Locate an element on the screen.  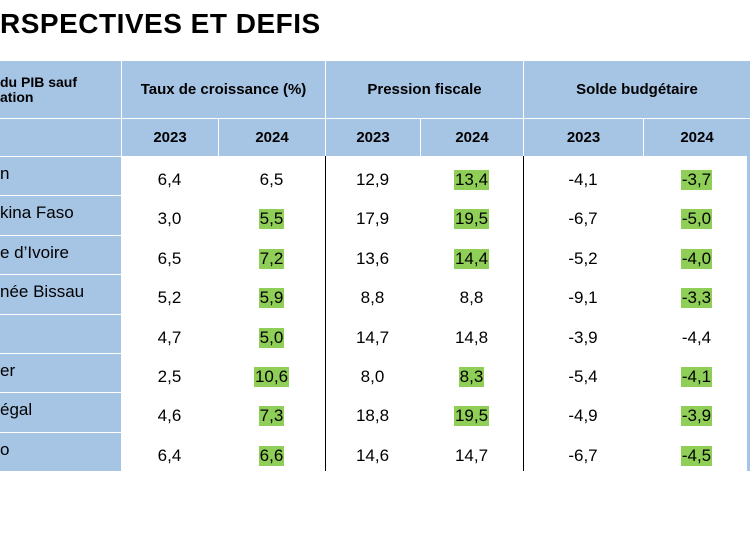
table-cell: 5,0 is located at coordinates (271, 337).